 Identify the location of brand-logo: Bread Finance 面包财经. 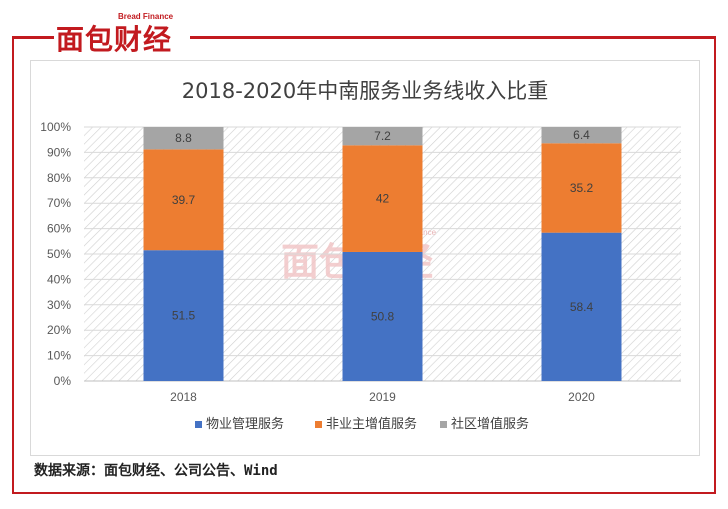
(122, 34).